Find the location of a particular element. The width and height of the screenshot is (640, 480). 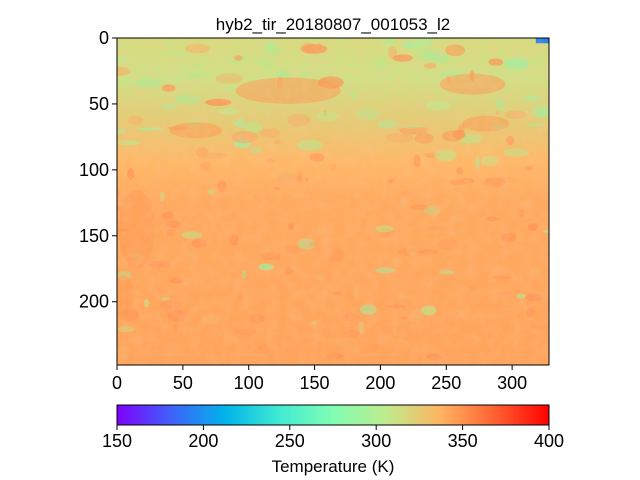

colorbar-tick-label: 350 is located at coordinates (463, 441).